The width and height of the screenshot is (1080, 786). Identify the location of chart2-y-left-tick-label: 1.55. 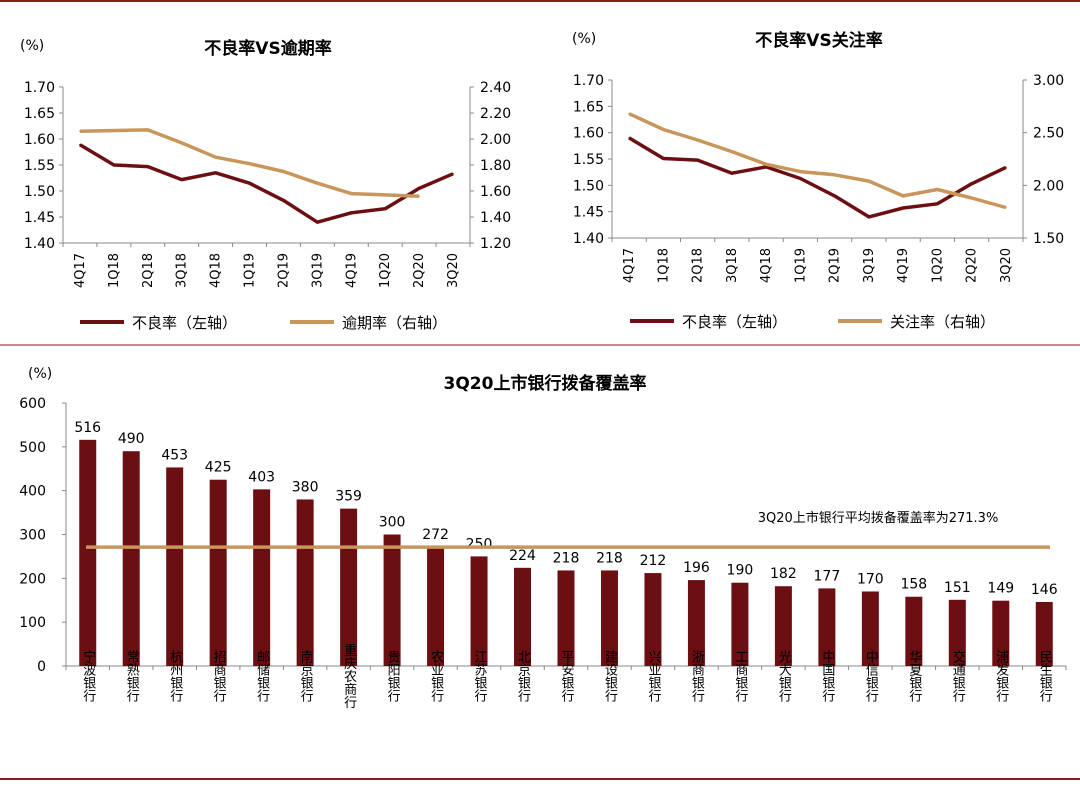
(588, 160).